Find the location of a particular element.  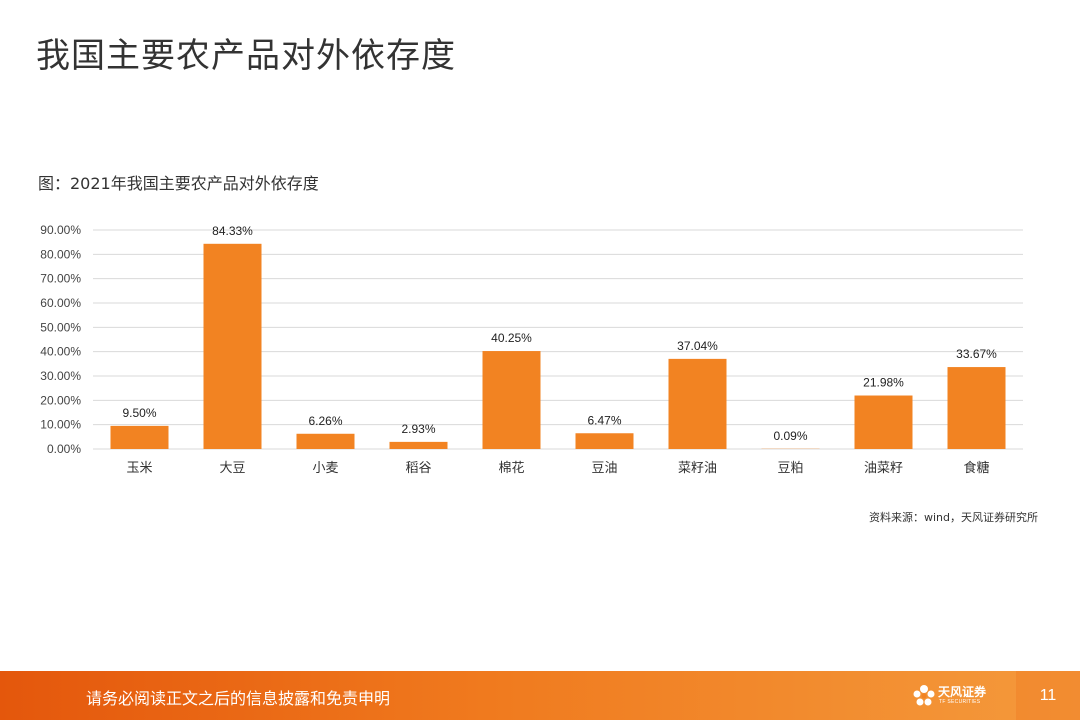

category-label: 油菜籽 is located at coordinates (883, 468).